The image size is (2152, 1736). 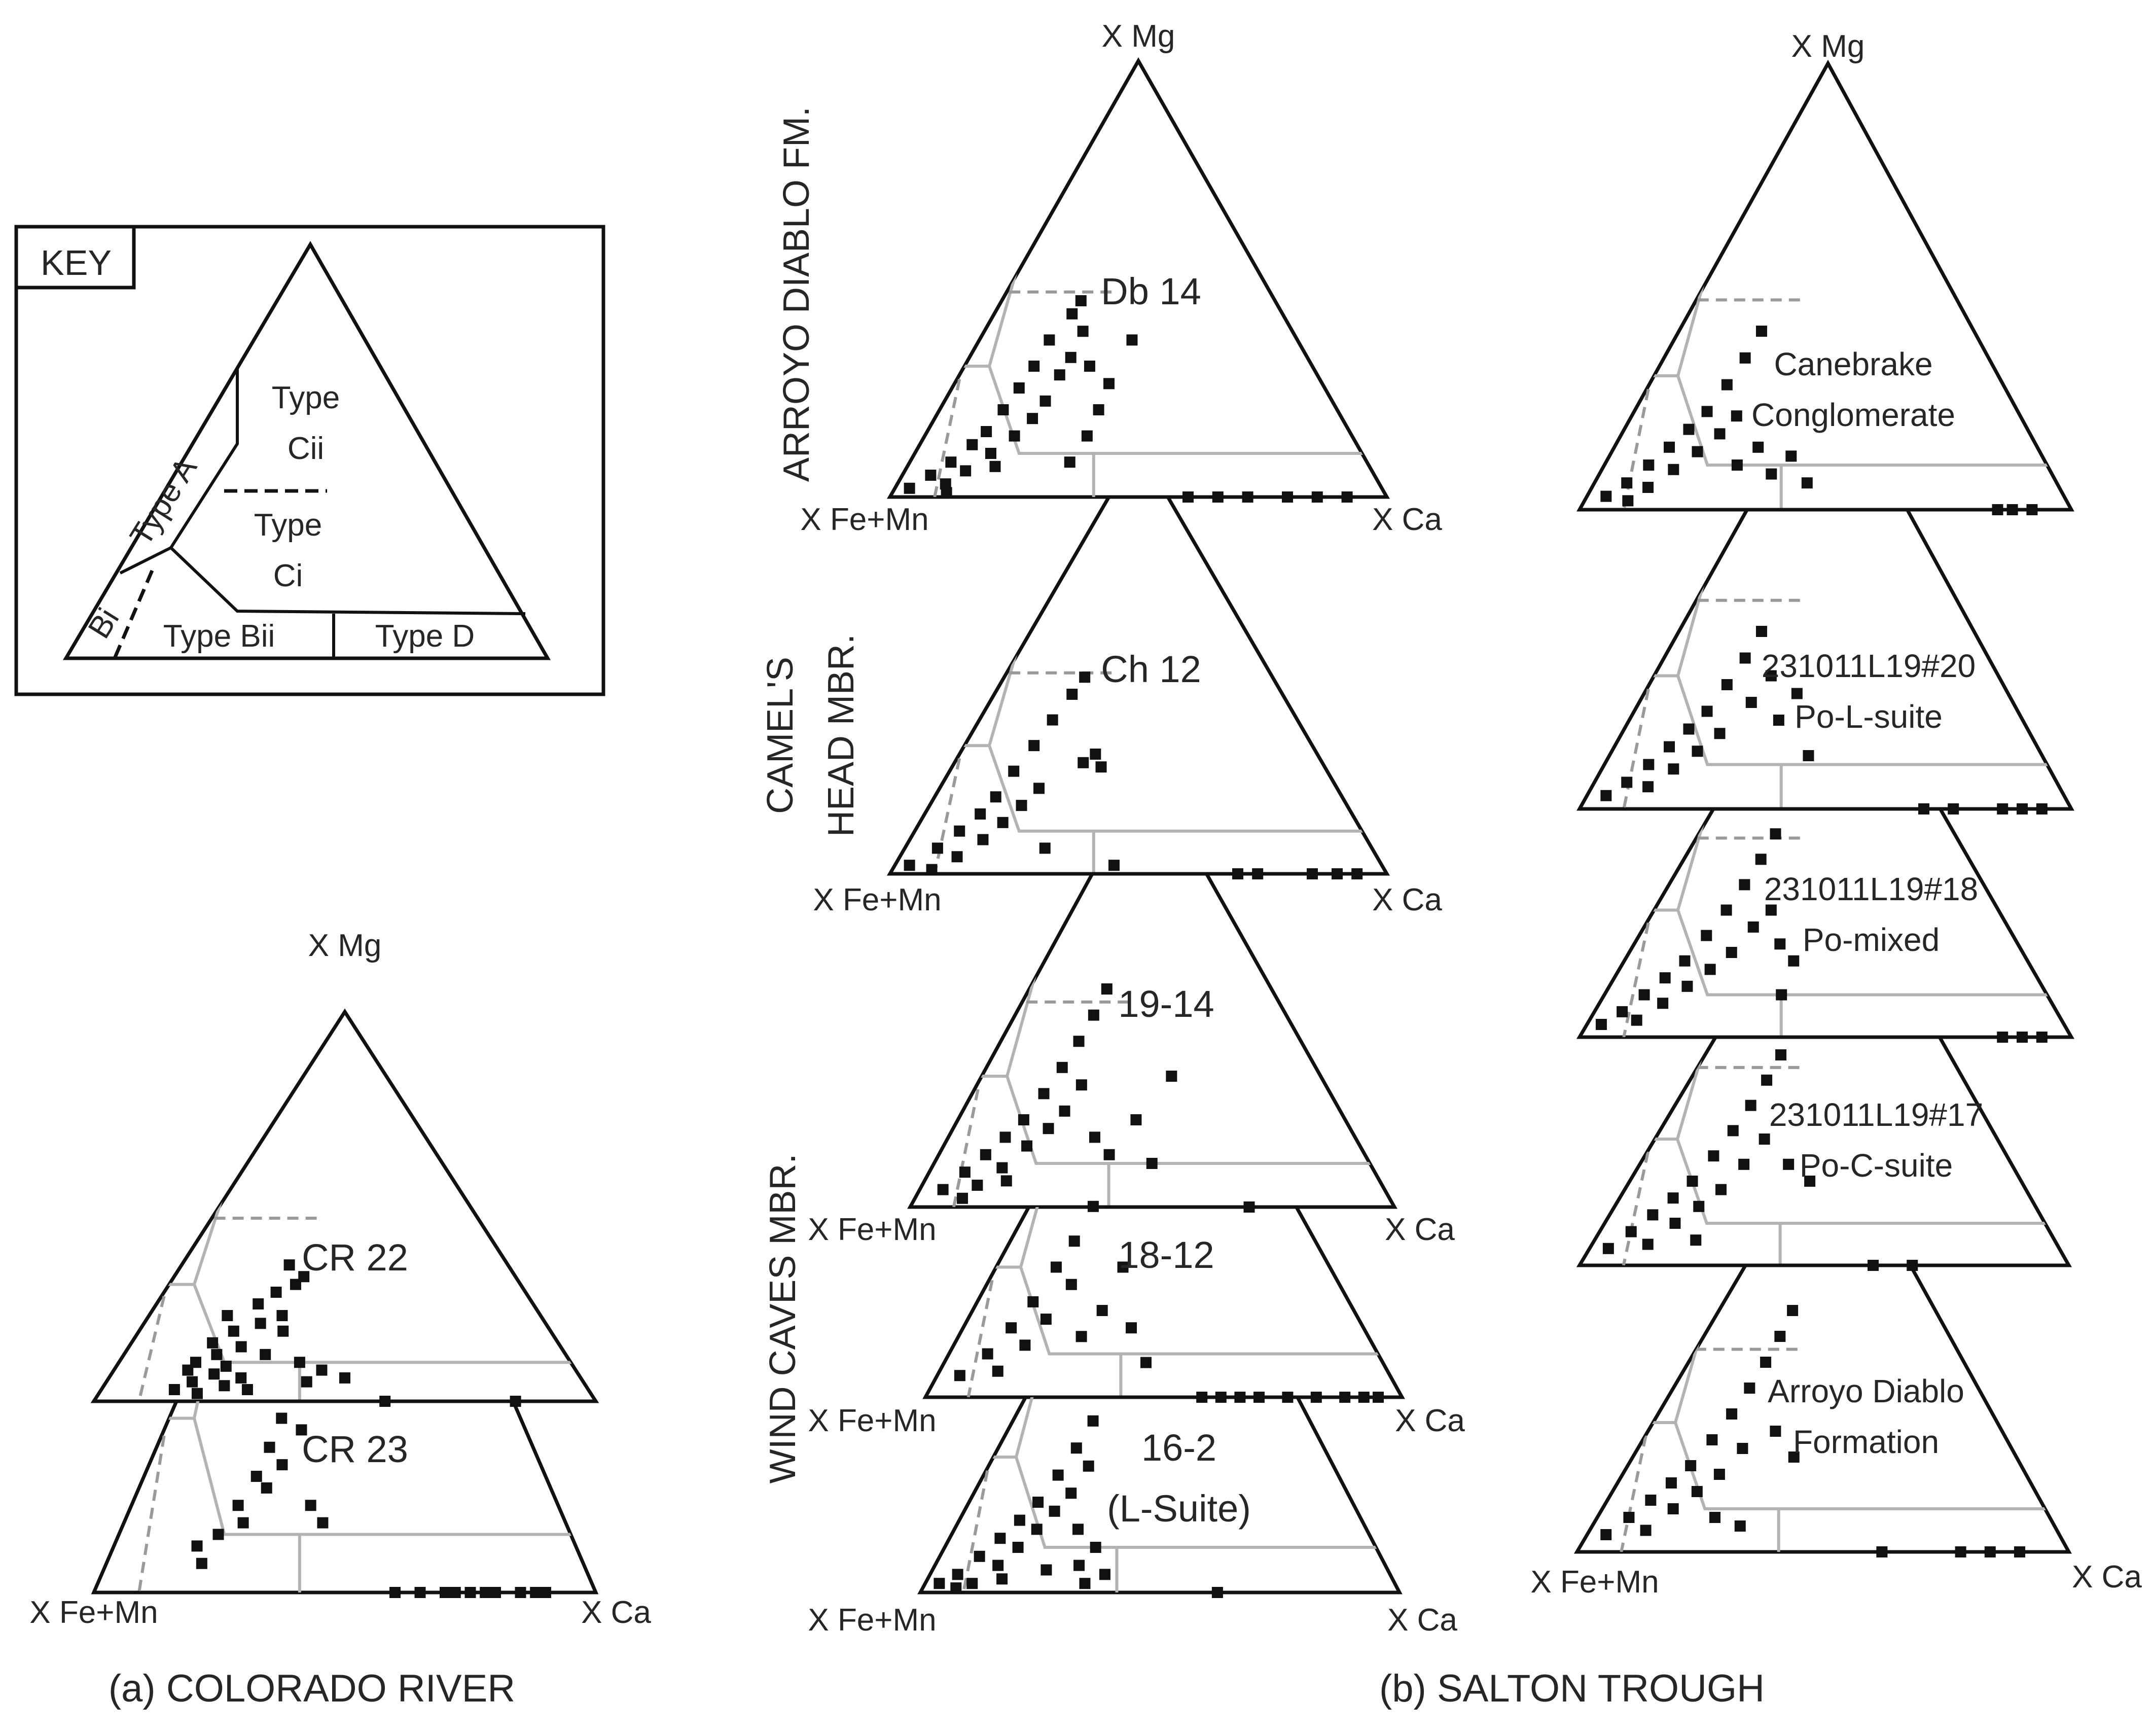 I want to click on boundary-type-a, so click(x=384, y=1223).